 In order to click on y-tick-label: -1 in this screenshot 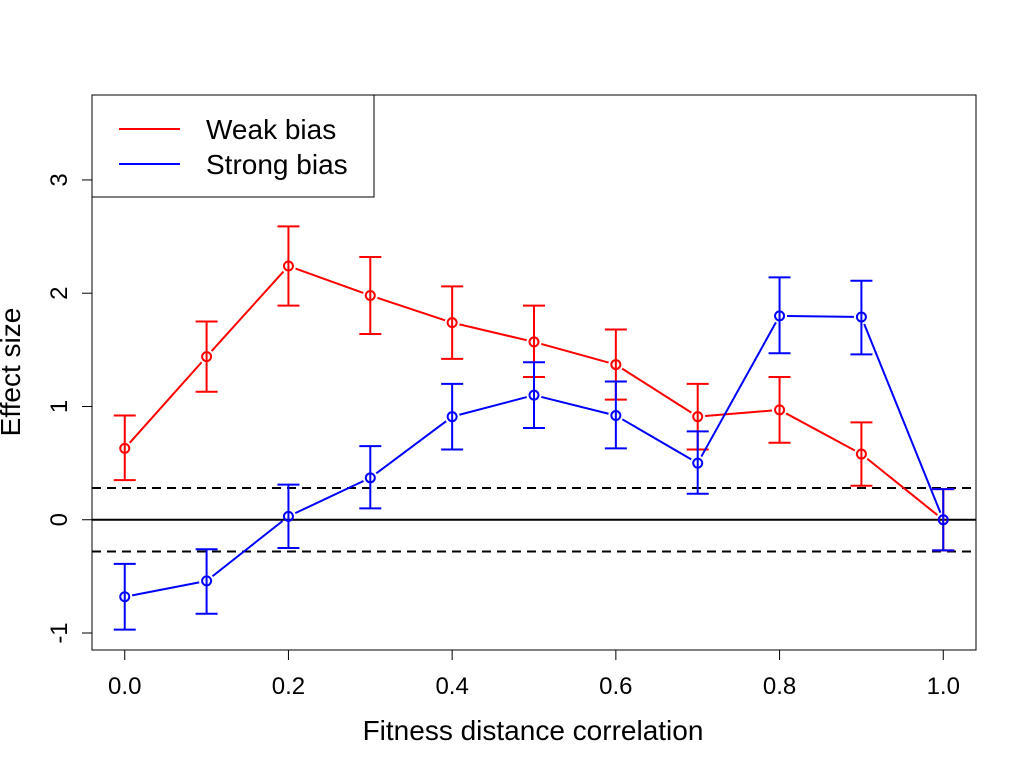, I will do `click(59, 632)`.